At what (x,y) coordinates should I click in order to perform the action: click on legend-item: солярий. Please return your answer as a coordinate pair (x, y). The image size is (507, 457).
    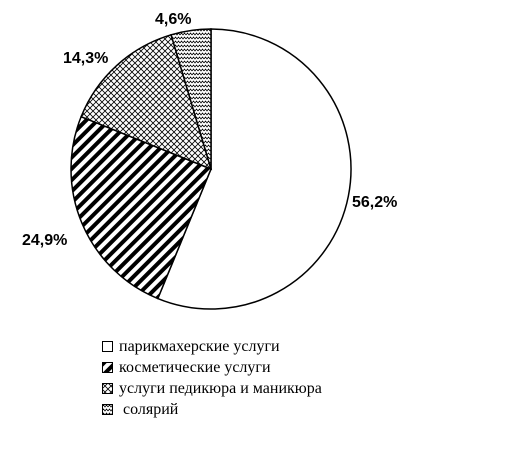
    Looking at the image, I should click on (267, 409).